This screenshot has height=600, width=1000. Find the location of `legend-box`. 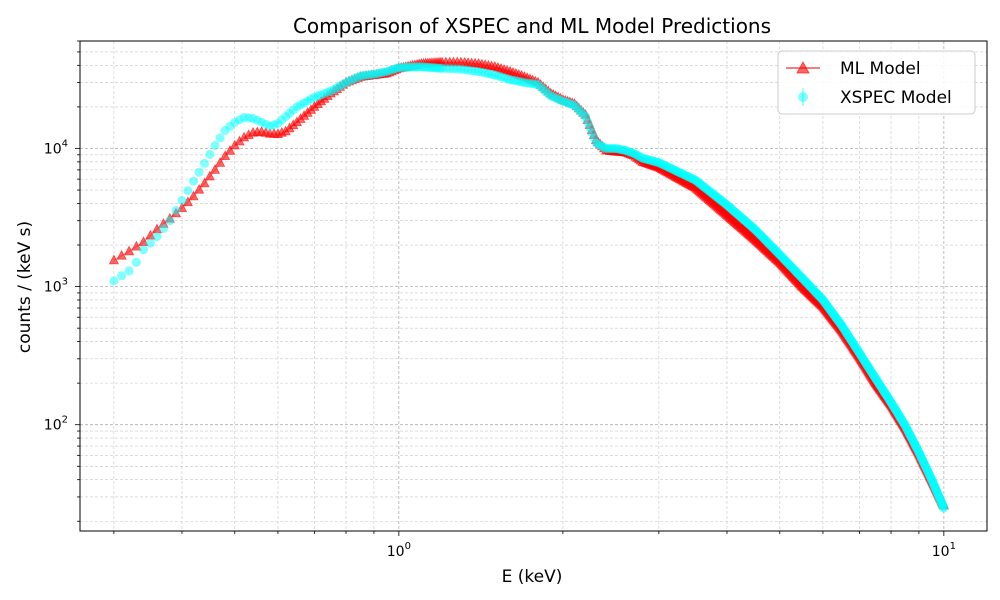

legend-box is located at coordinates (876, 82).